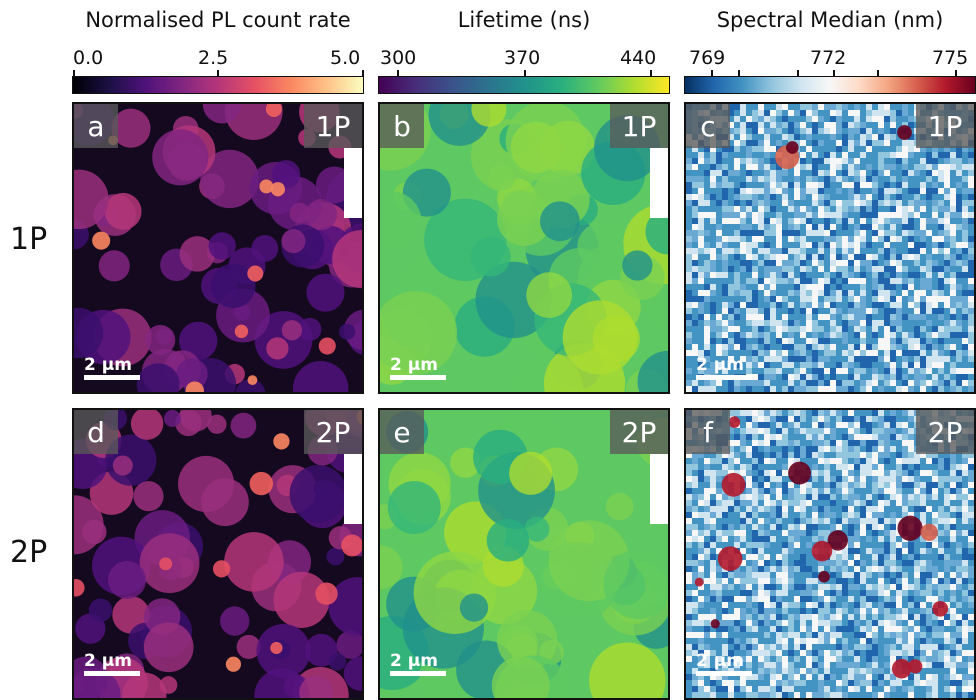 The width and height of the screenshot is (976, 700). I want to click on panel-b: b 1P 2 μm, so click(524, 248).